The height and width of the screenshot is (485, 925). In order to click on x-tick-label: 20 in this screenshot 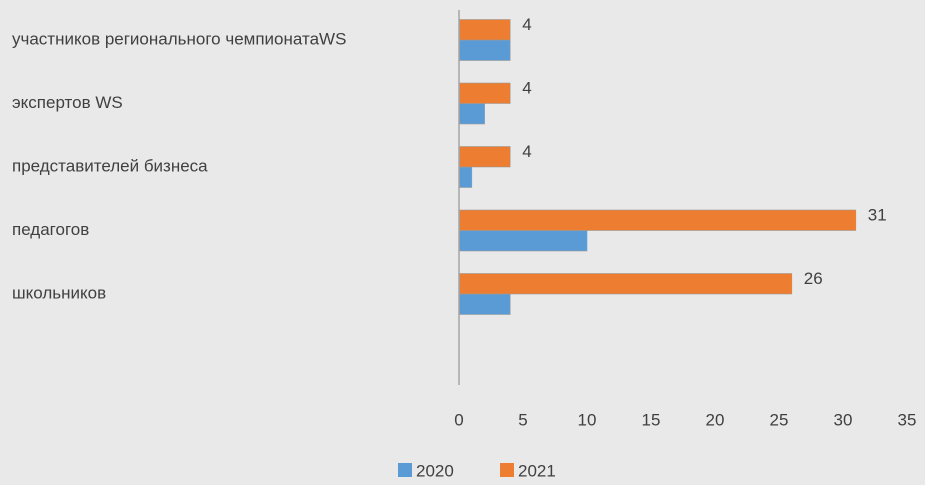, I will do `click(715, 419)`.